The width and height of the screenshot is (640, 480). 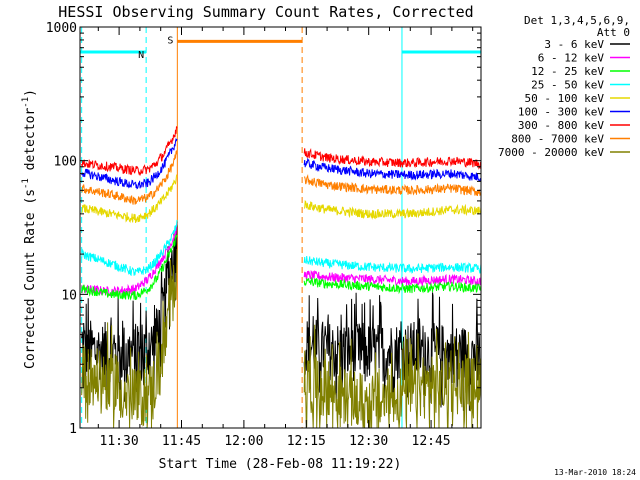 I want to click on flag-label-s: S, so click(x=170, y=40).